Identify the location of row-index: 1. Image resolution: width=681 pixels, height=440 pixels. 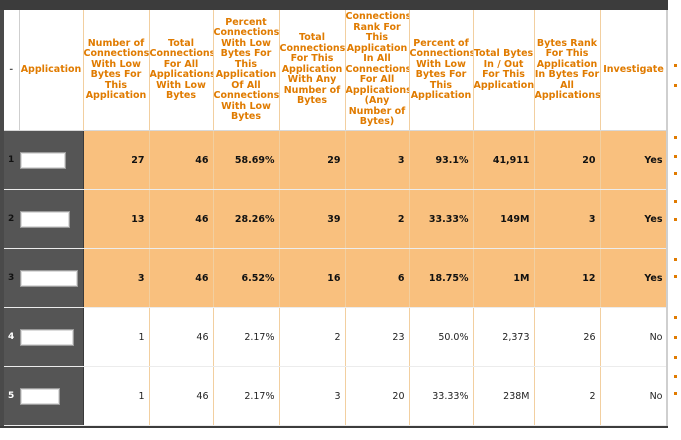
(11, 160).